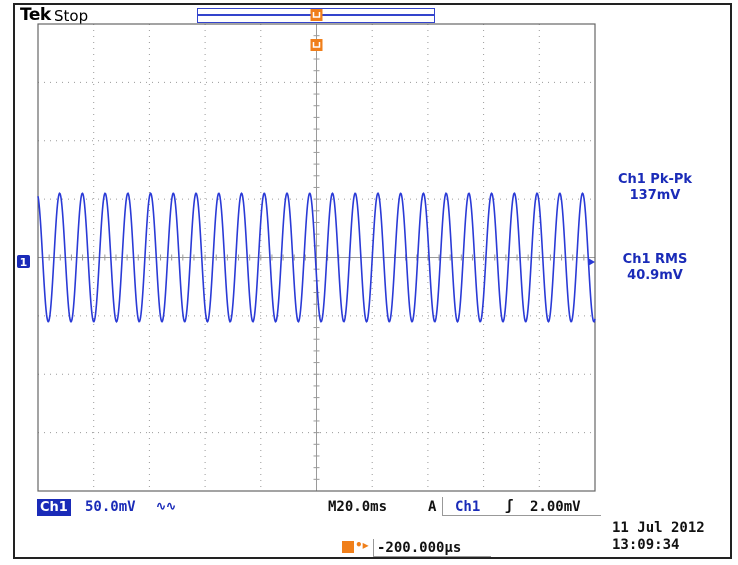 The width and height of the screenshot is (738, 565). I want to click on horizontal-position: -200.000µs, so click(419, 548).